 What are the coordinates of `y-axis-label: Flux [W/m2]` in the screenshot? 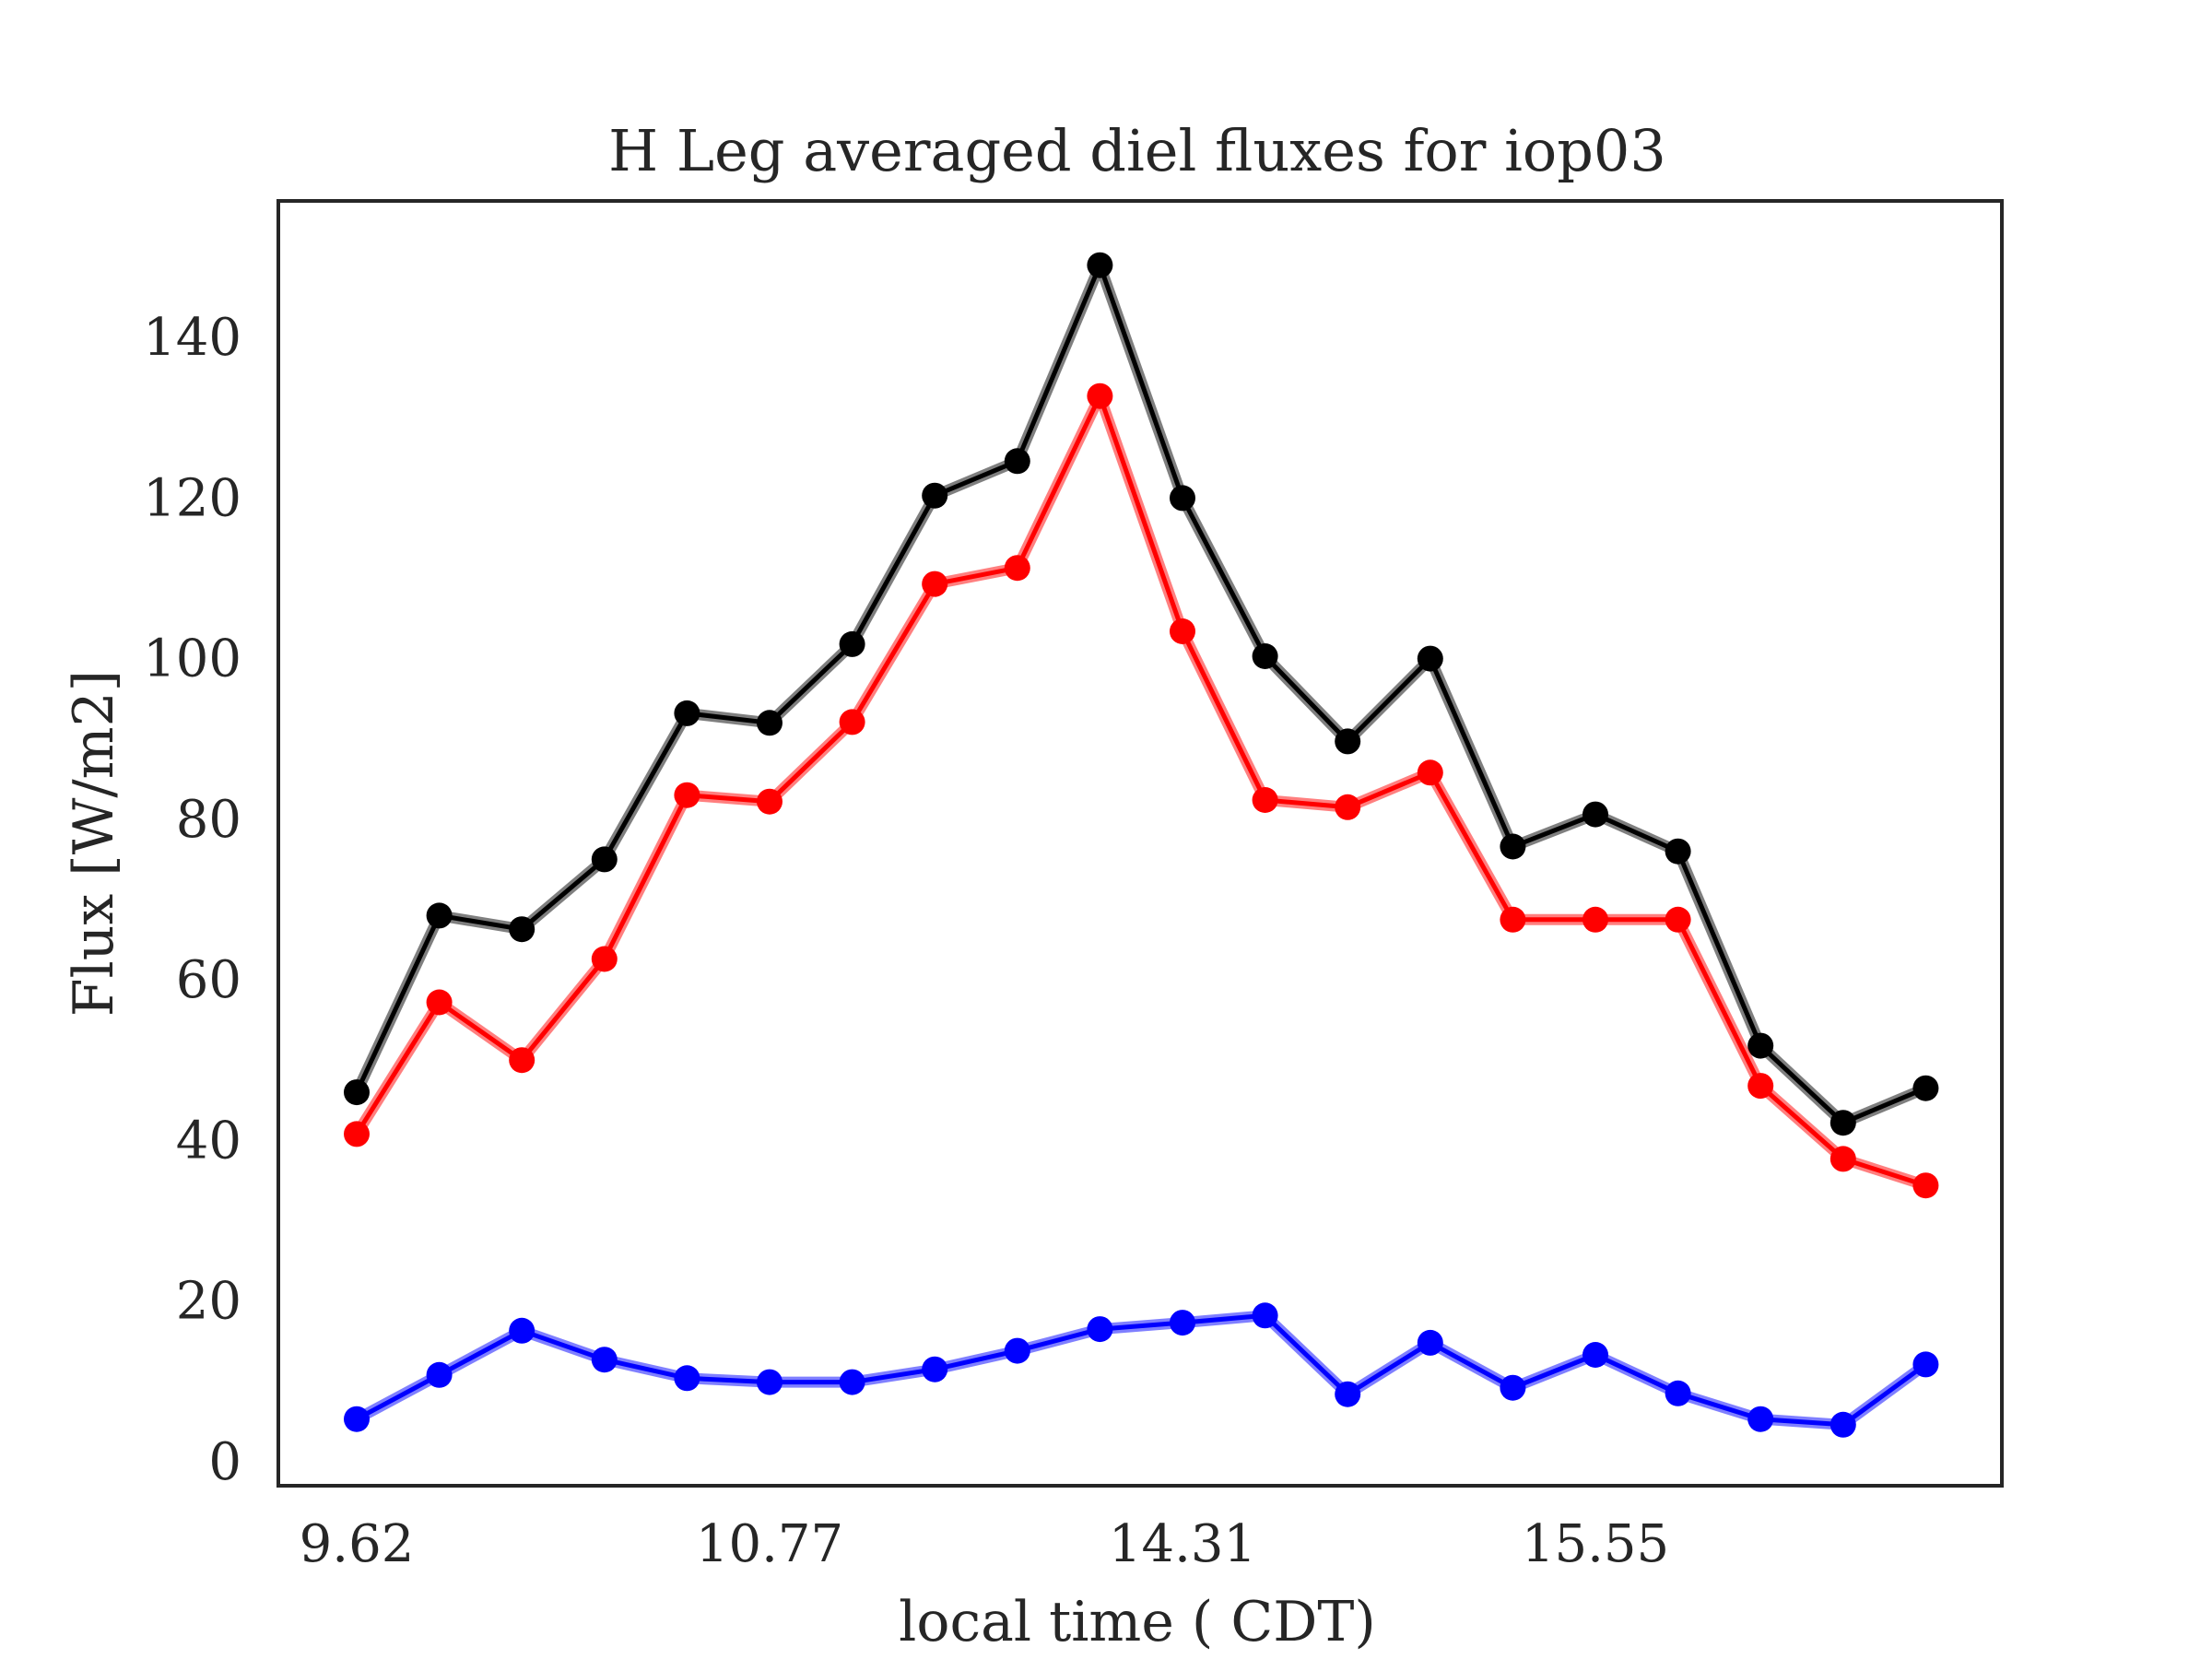 It's located at (94, 843).